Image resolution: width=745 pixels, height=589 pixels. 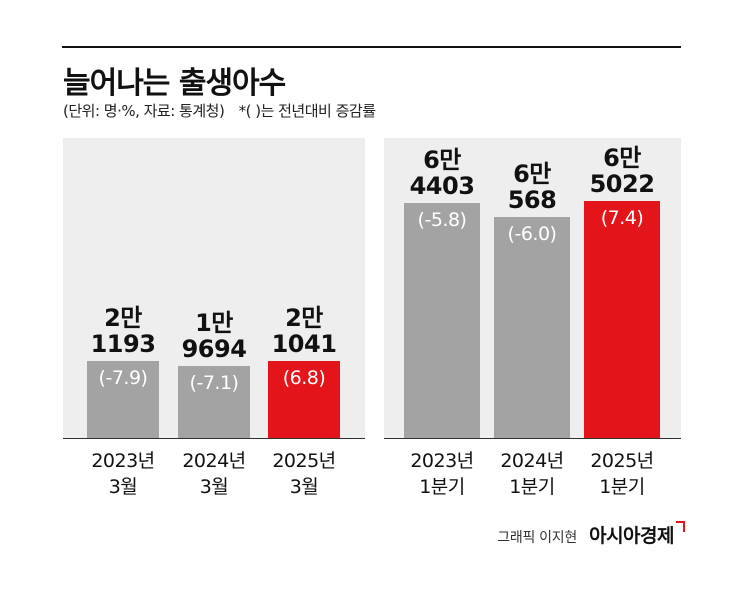 I want to click on value-label-number: 9694, so click(x=214, y=349).